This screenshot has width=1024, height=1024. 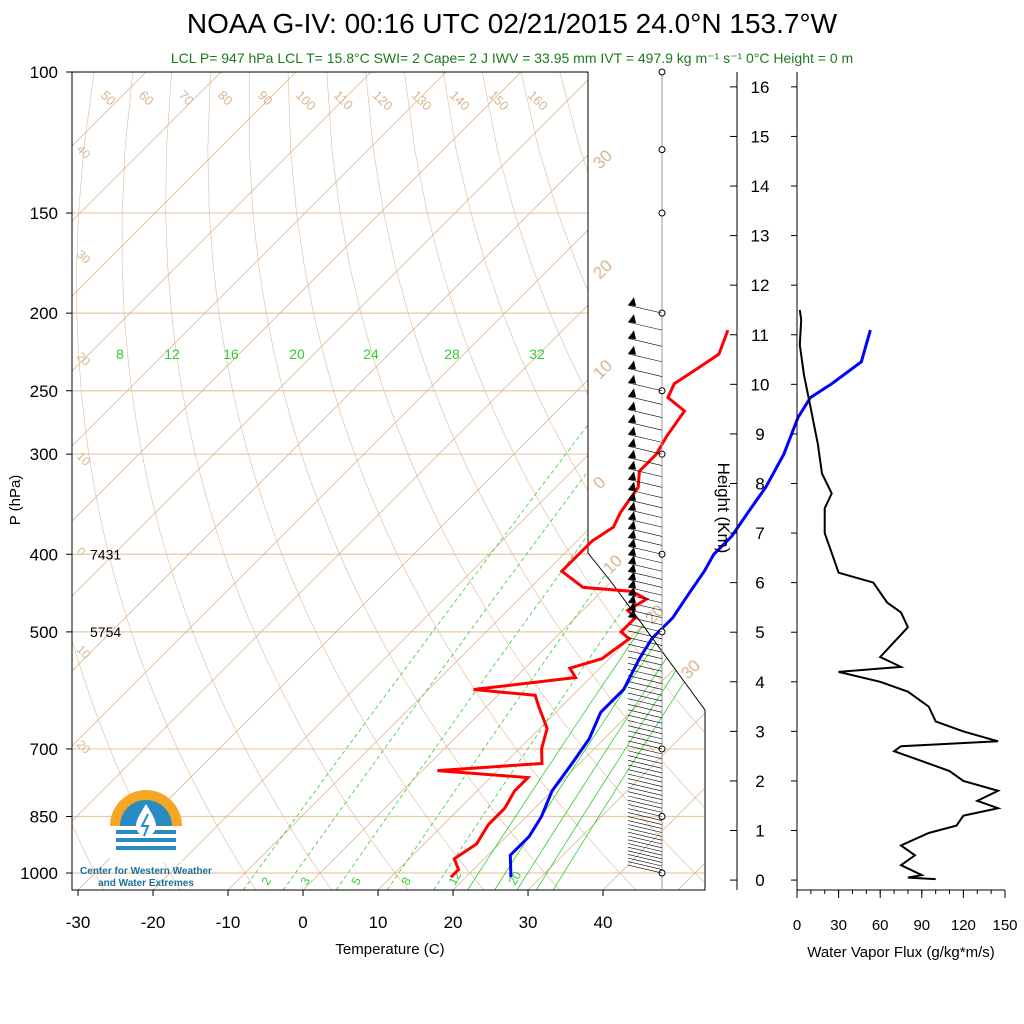 I want to click on height-tick-label: 4, so click(x=759, y=682).